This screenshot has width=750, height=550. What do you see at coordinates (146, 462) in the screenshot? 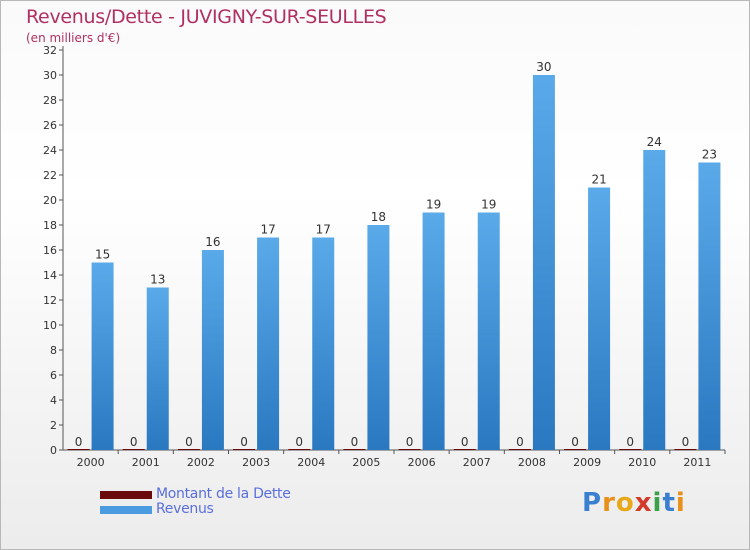
I see `x-tick-label: 2001` at bounding box center [146, 462].